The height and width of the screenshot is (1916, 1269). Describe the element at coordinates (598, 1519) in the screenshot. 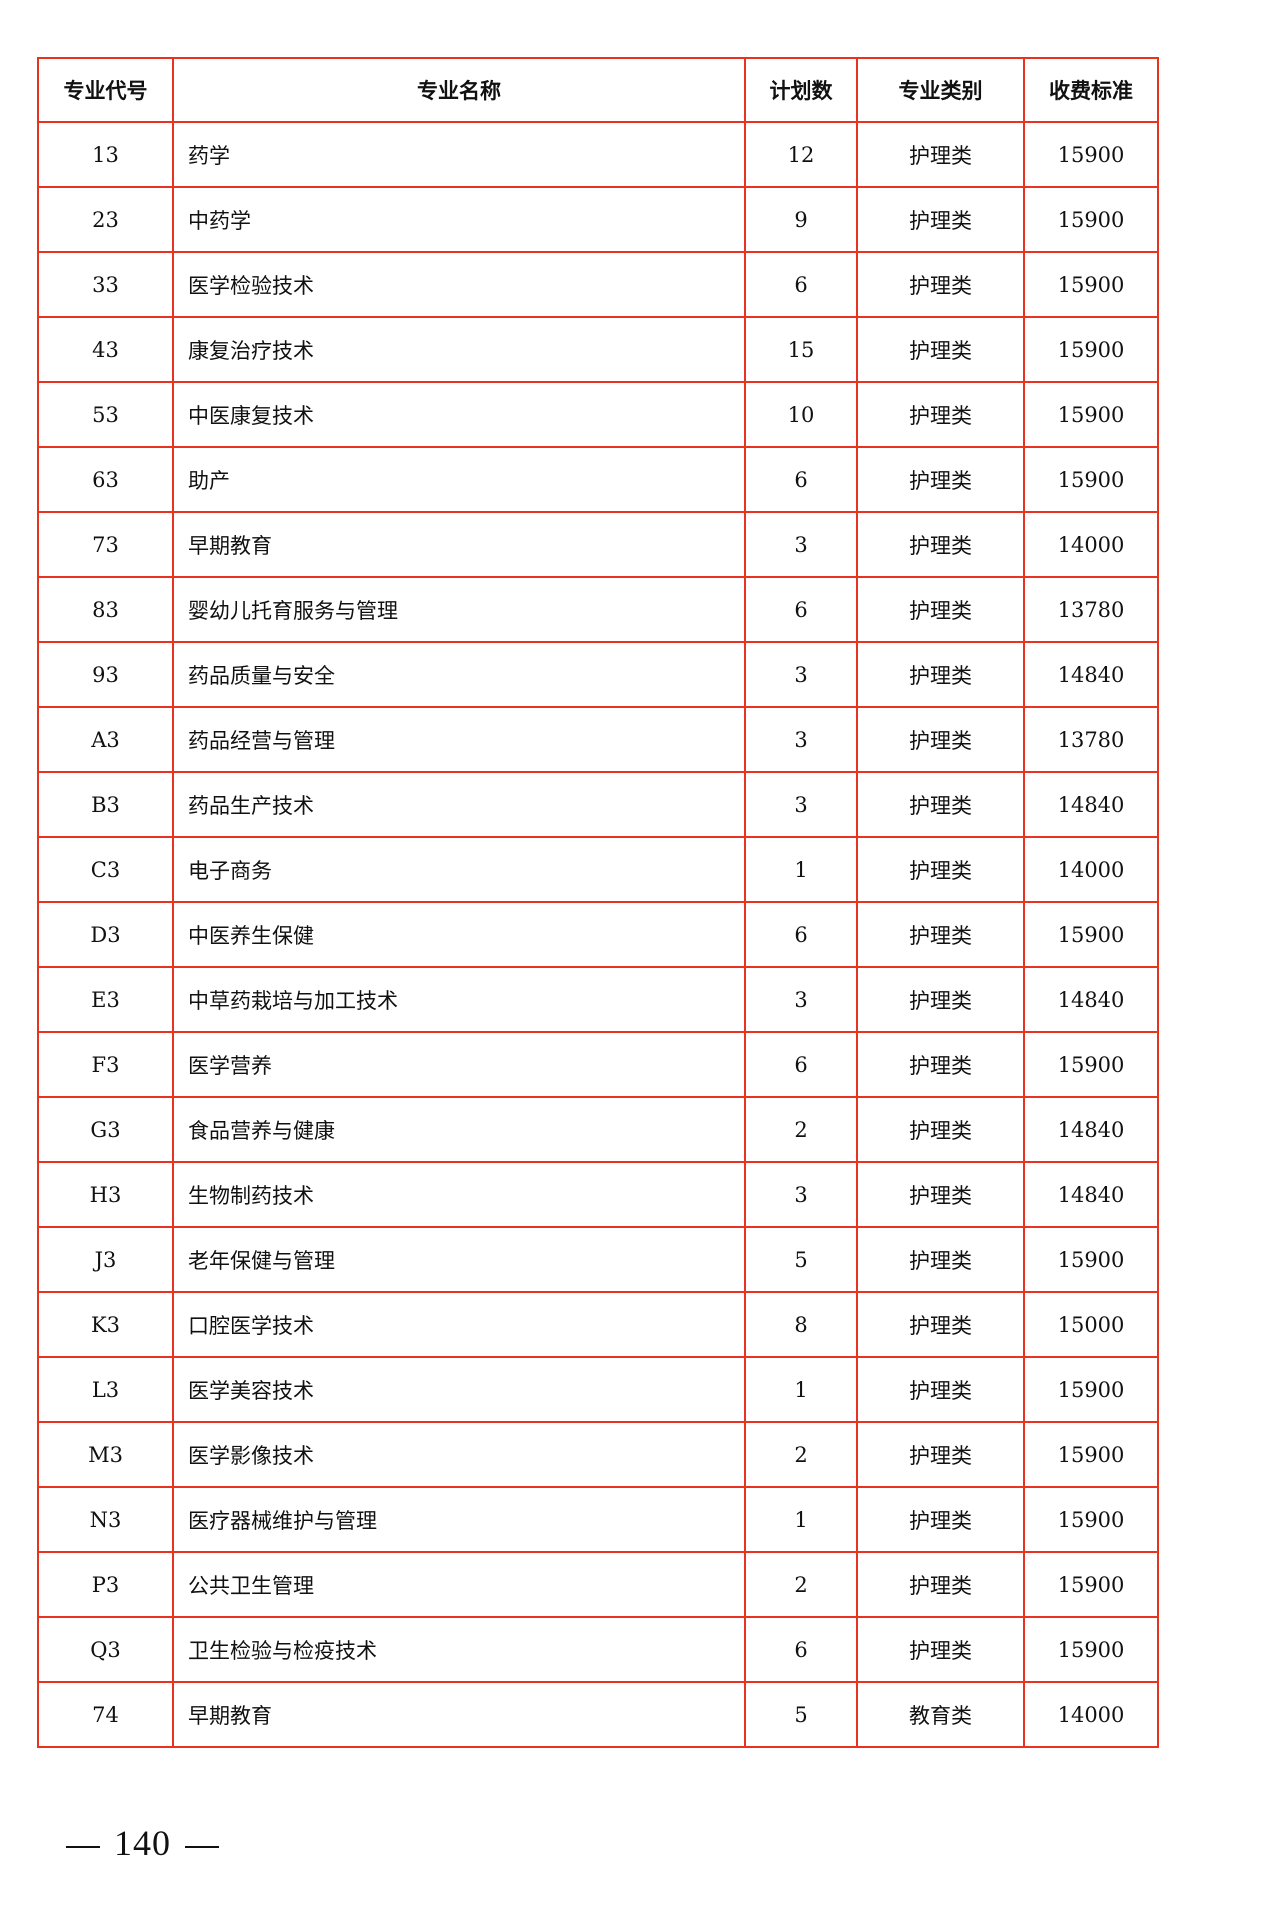

I see `table-row: N3 医疗器械维护与管理 1 护理类 15900` at that location.